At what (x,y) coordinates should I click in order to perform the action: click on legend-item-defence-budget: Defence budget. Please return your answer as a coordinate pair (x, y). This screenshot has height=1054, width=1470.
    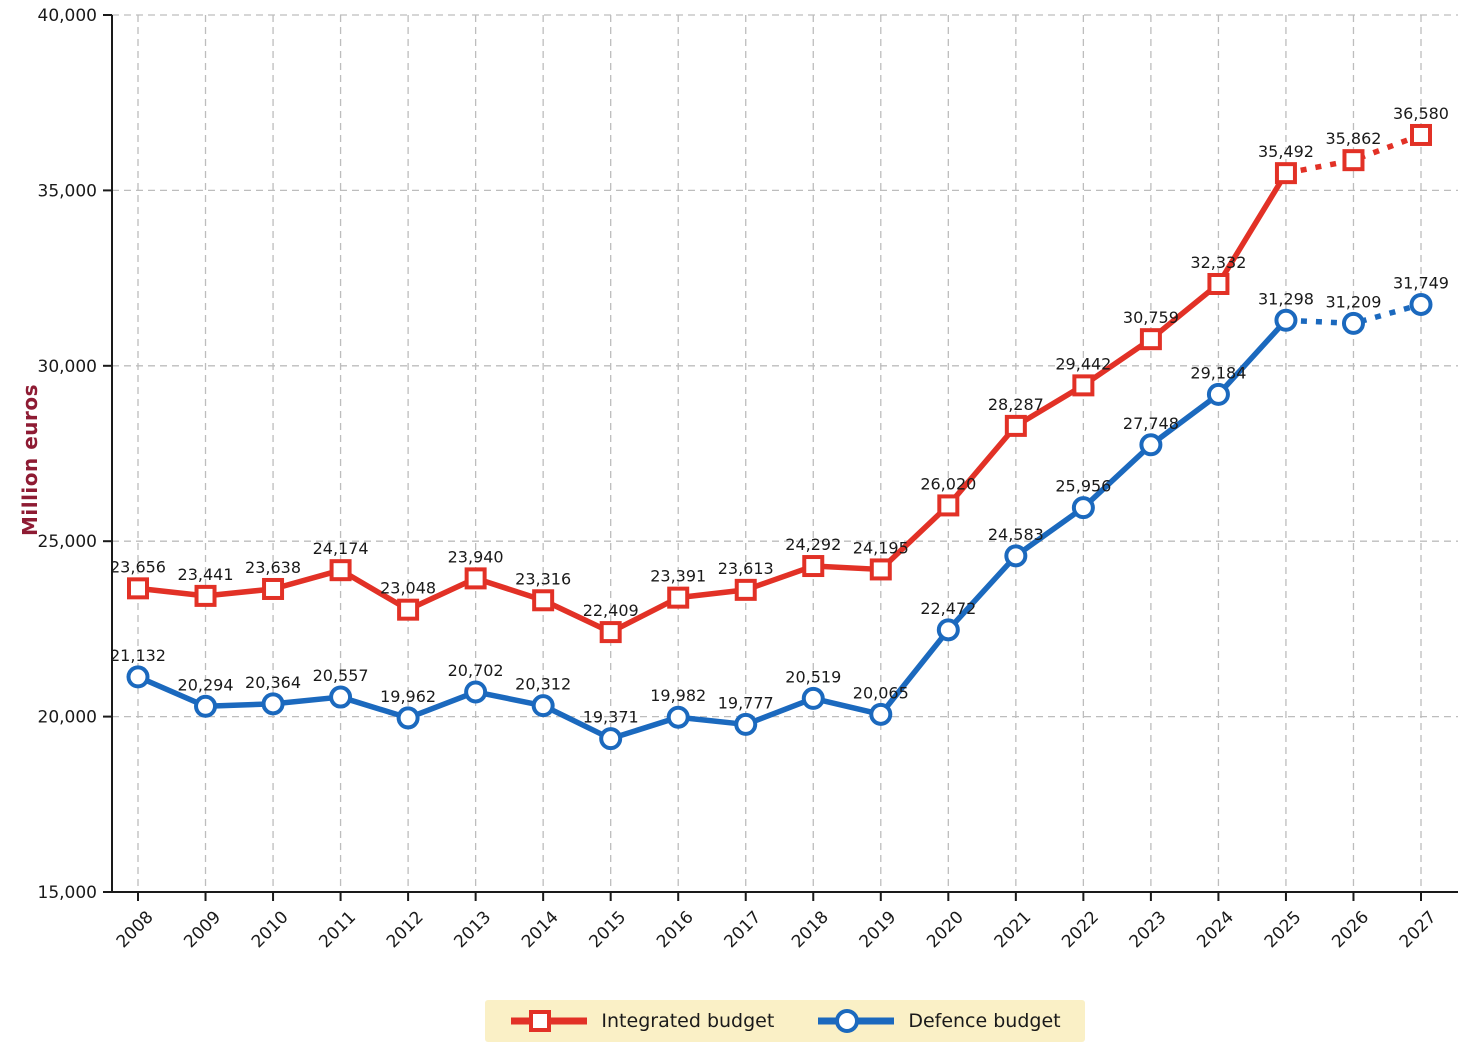
    Looking at the image, I should click on (938, 1021).